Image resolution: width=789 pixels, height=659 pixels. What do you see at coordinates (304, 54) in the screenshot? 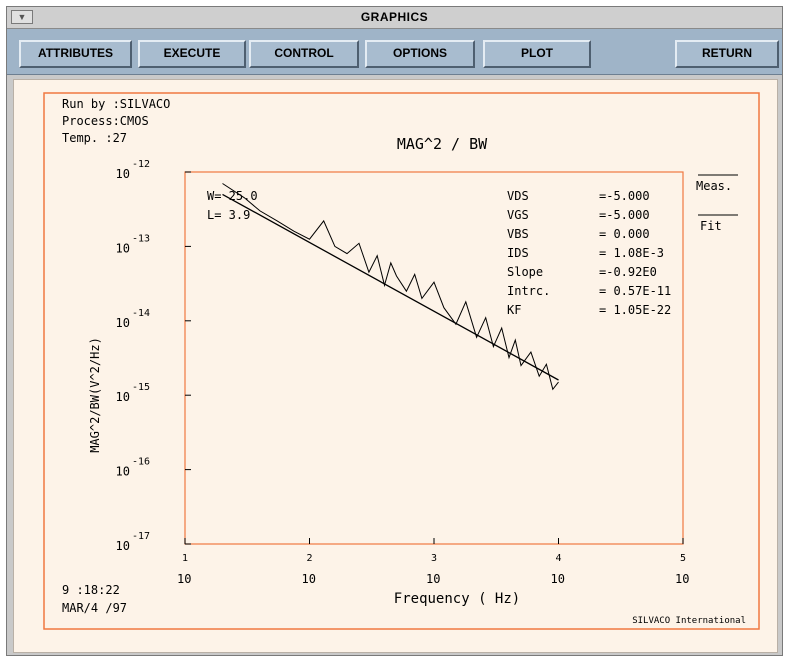
I see `control-button: CONTROL` at bounding box center [304, 54].